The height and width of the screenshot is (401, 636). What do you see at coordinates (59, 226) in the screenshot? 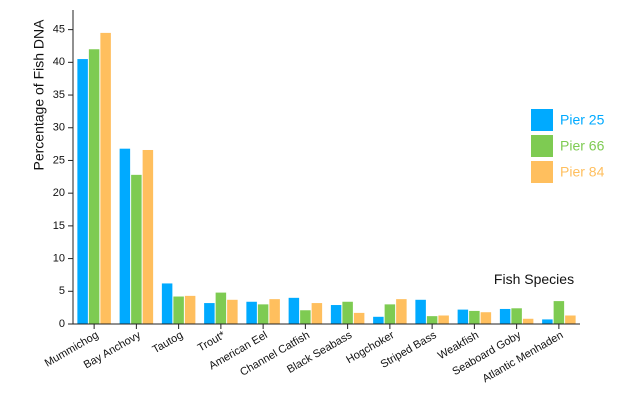
I see `y-tick-label: 15` at bounding box center [59, 226].